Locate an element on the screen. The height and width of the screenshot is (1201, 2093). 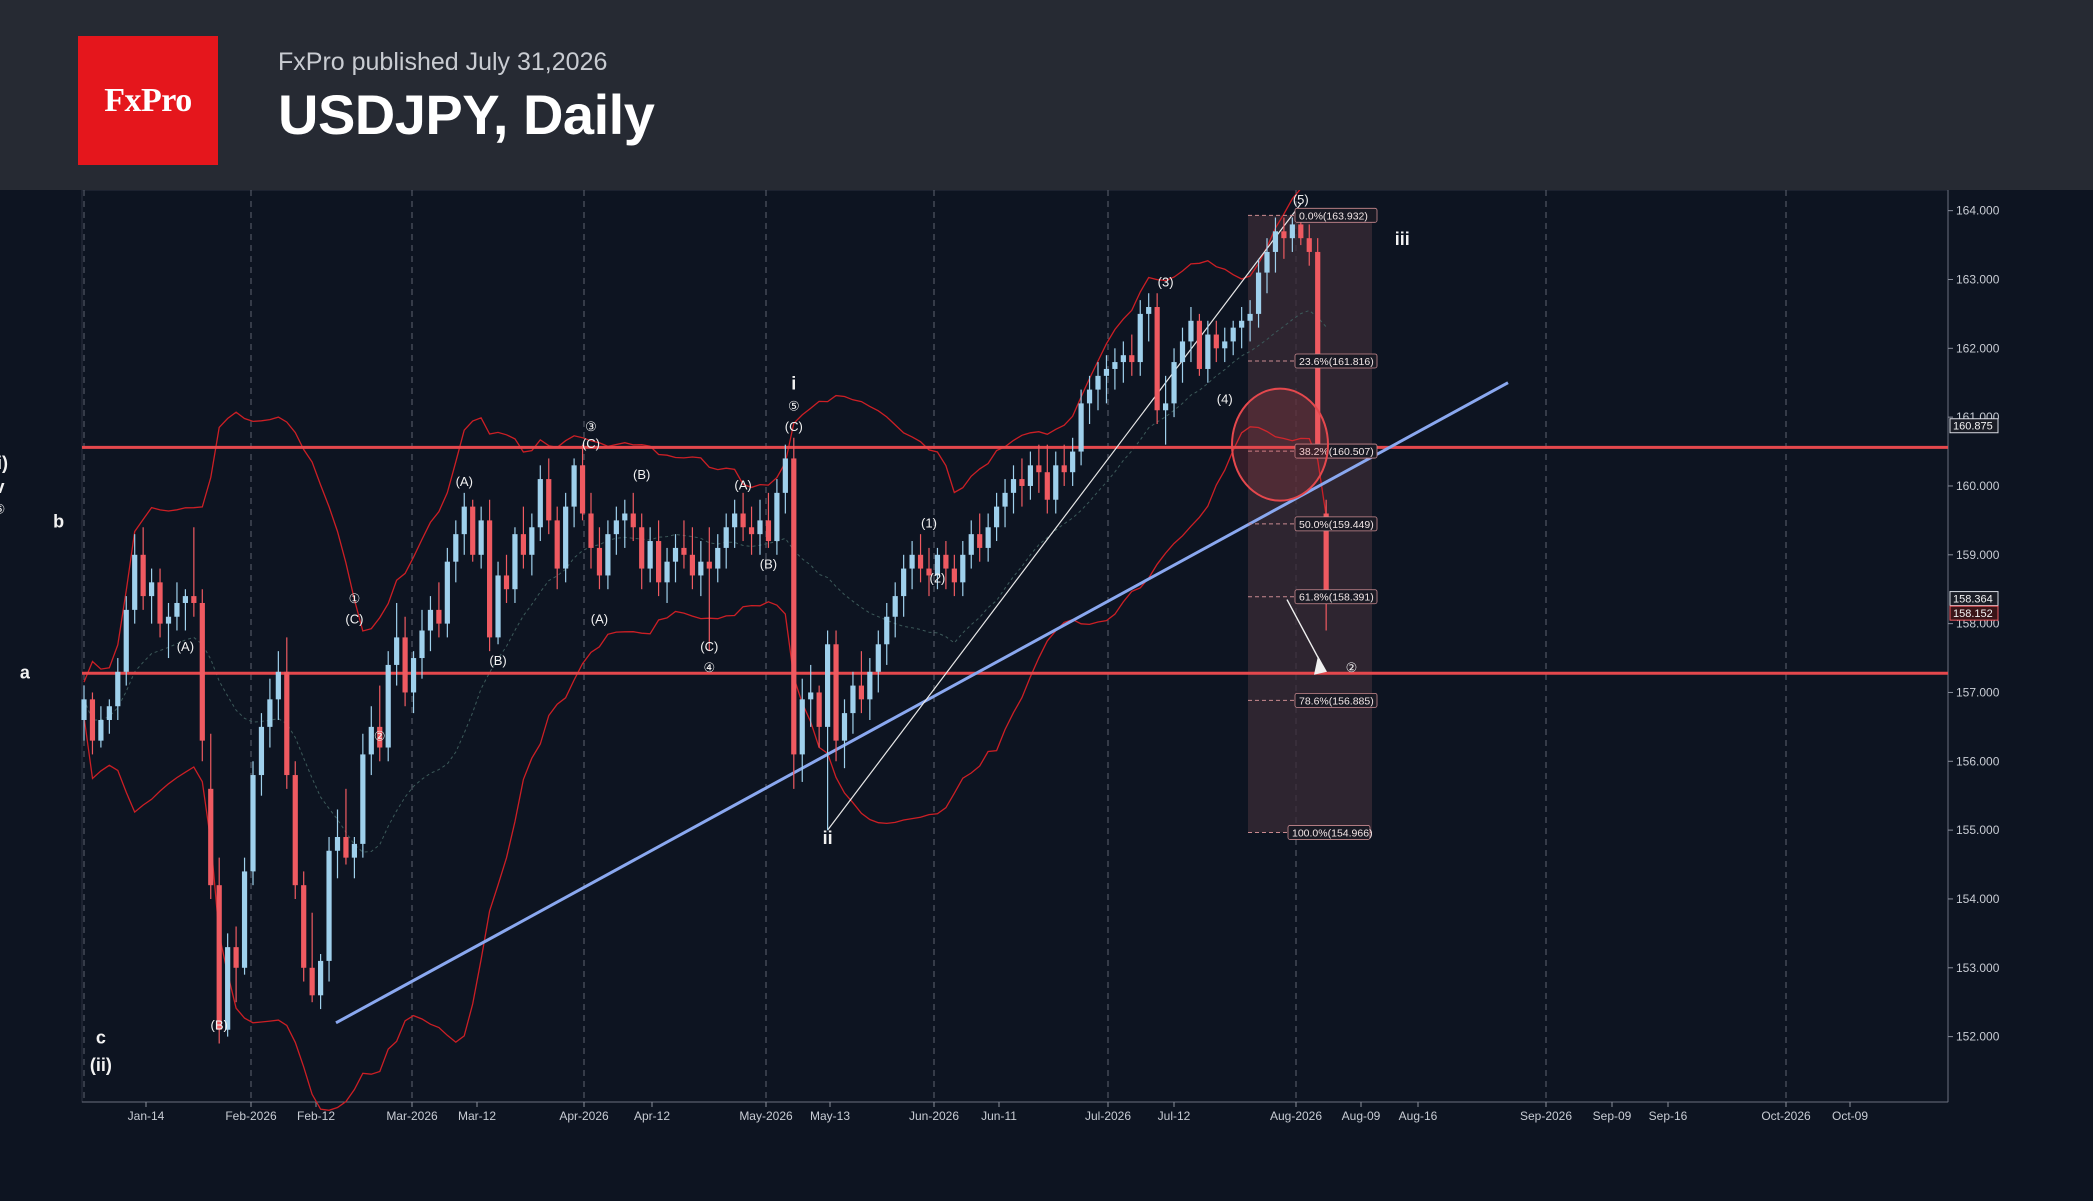
wave-label: b is located at coordinates (58, 521).